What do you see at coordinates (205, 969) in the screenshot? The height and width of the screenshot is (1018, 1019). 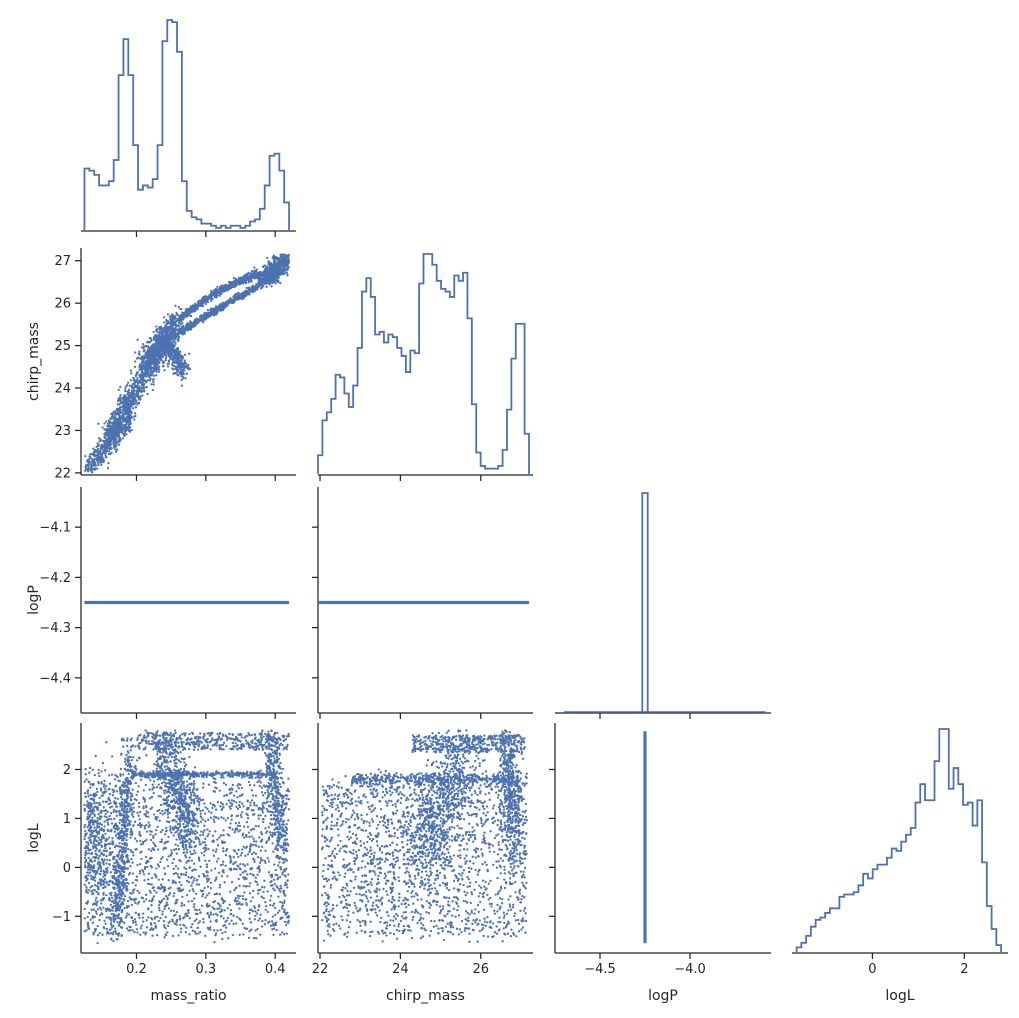 I see `x-tick-label: 0.3` at bounding box center [205, 969].